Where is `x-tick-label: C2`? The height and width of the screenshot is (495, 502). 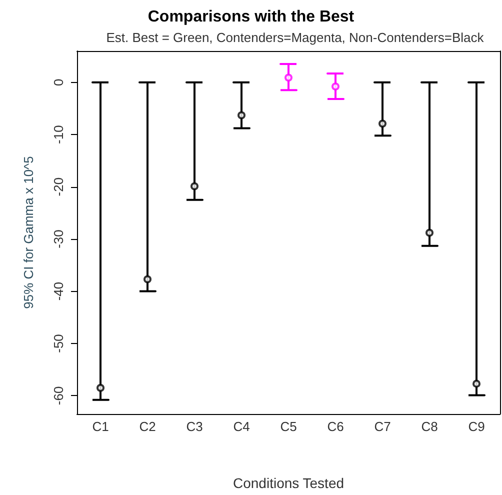
x-tick-label: C2 is located at coordinates (147, 426).